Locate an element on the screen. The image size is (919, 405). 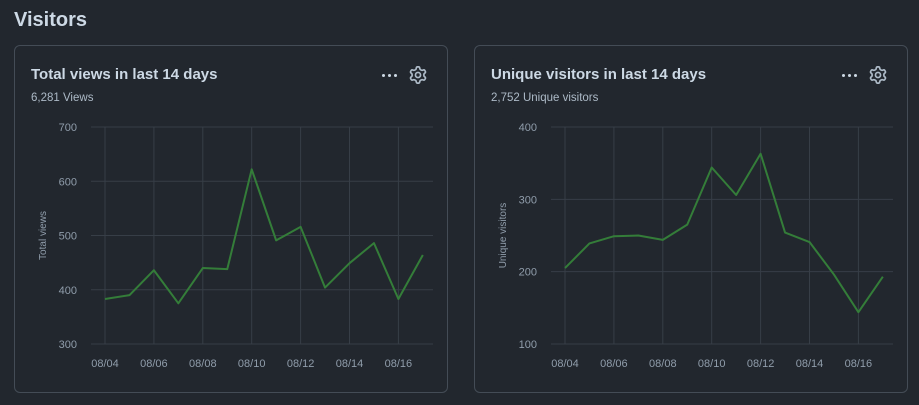
y-tick-label: 500 is located at coordinates (68, 237).